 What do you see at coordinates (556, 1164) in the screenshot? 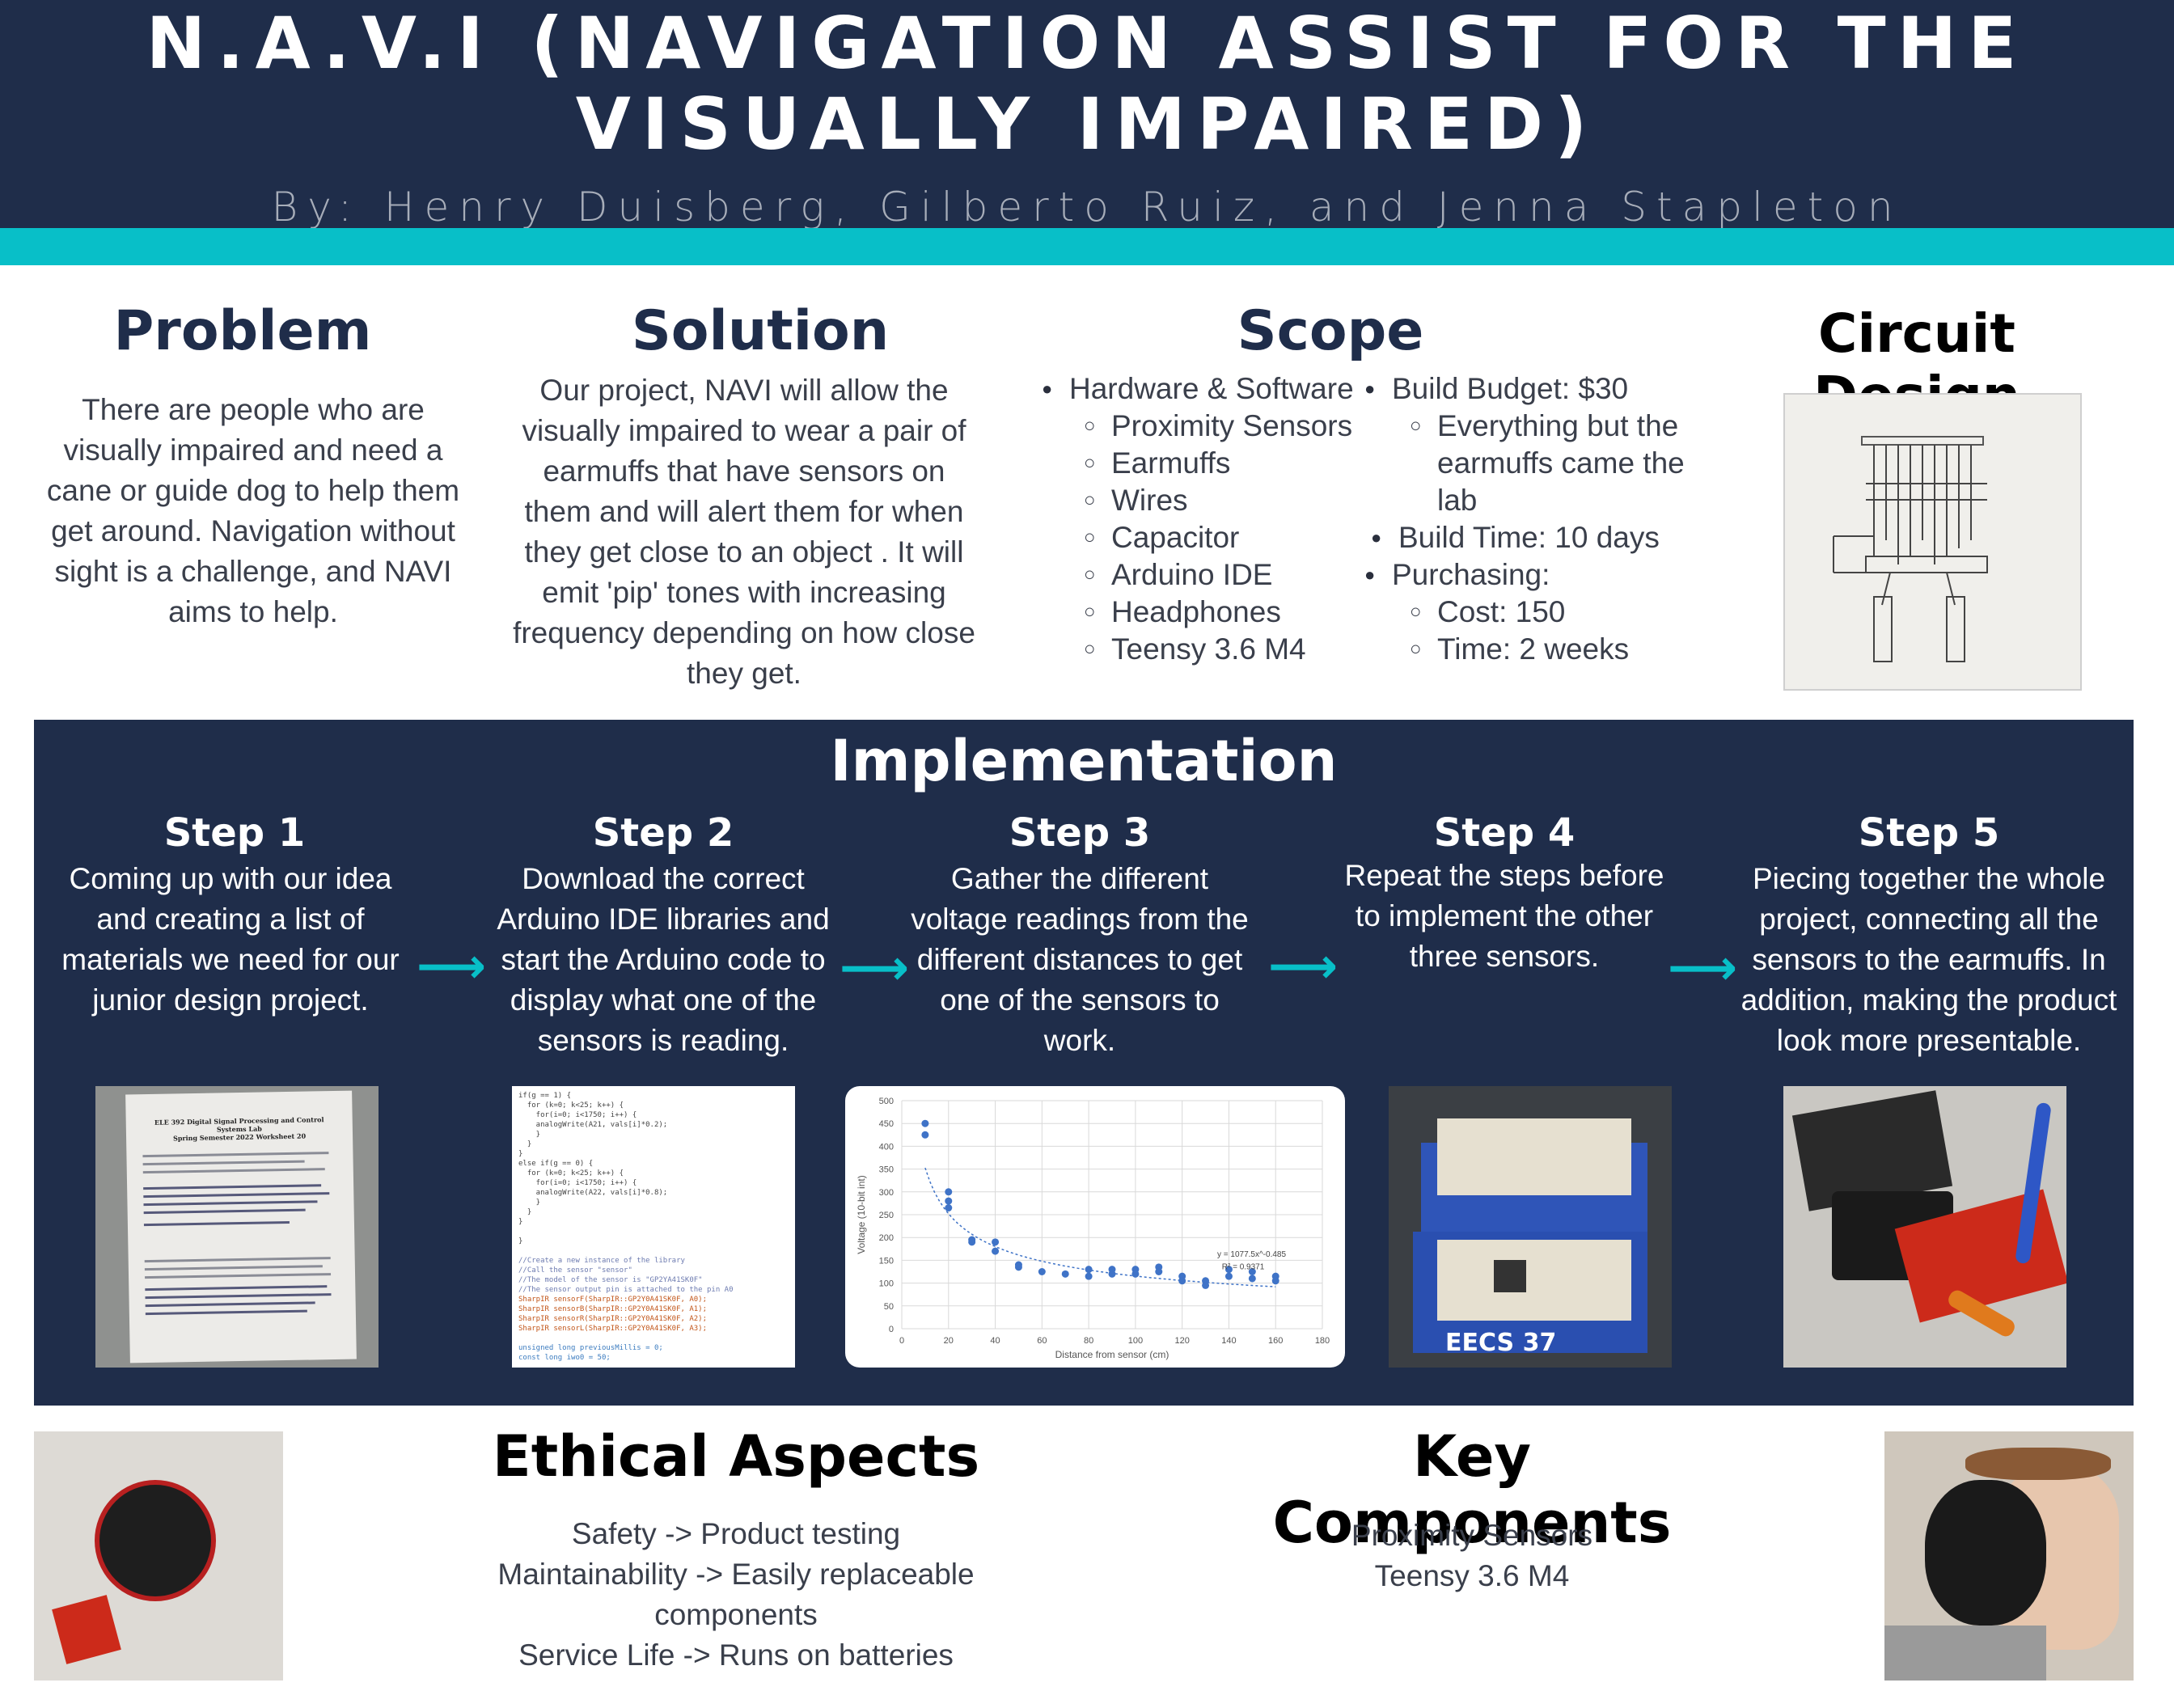
I see `code-line: else if(g == 0) {` at bounding box center [556, 1164].